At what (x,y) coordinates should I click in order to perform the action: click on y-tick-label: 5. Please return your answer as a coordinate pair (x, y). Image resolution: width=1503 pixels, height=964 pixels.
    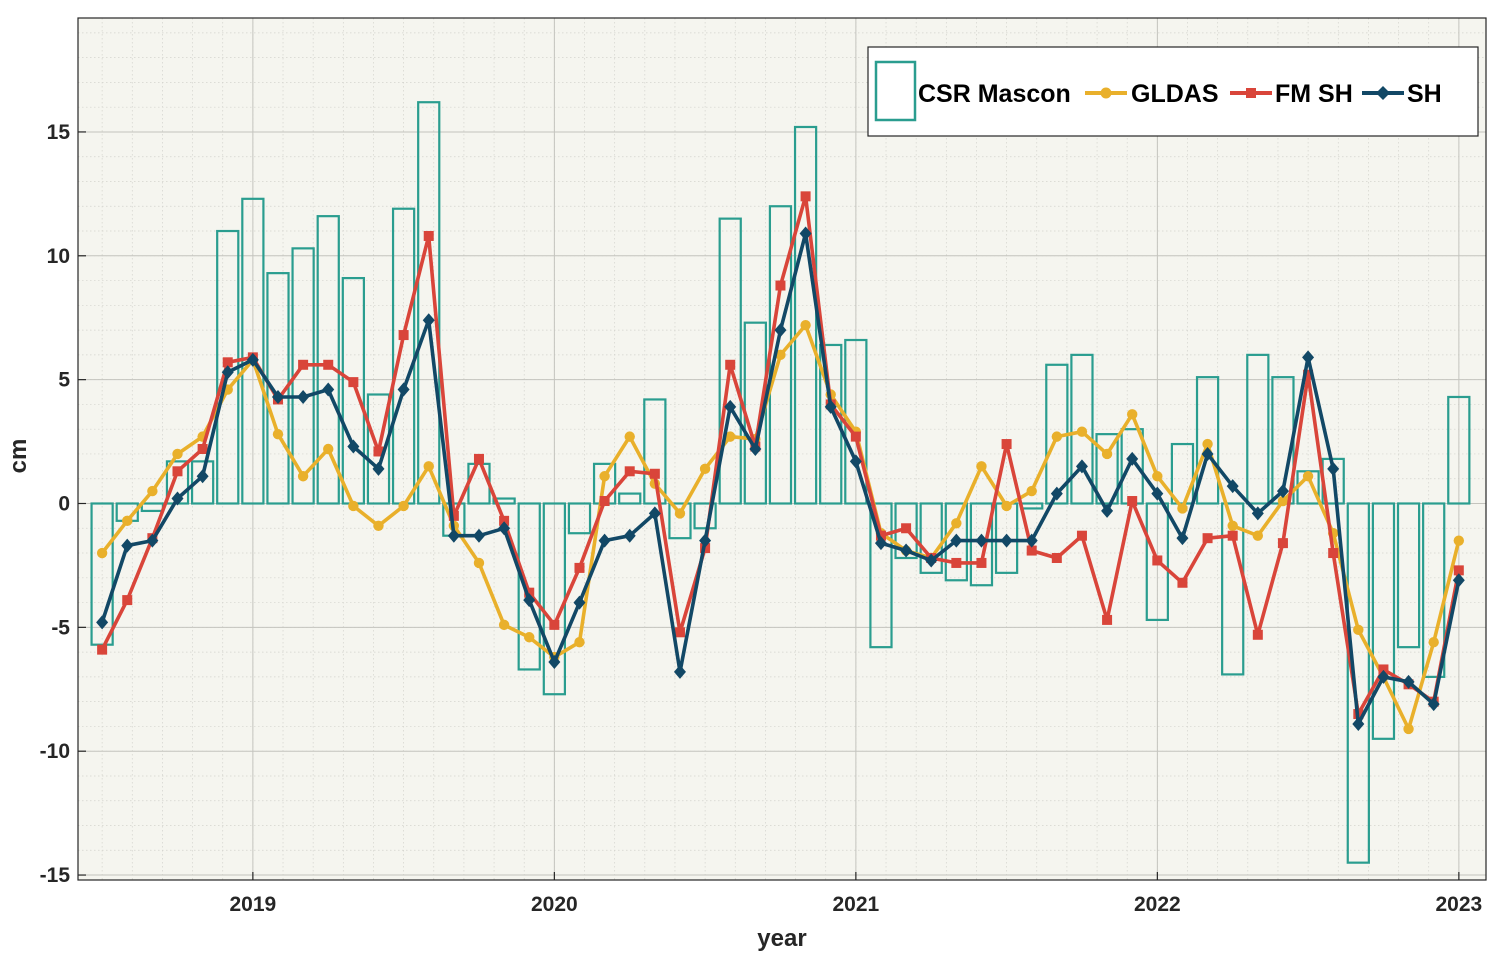
    Looking at the image, I should click on (64, 380).